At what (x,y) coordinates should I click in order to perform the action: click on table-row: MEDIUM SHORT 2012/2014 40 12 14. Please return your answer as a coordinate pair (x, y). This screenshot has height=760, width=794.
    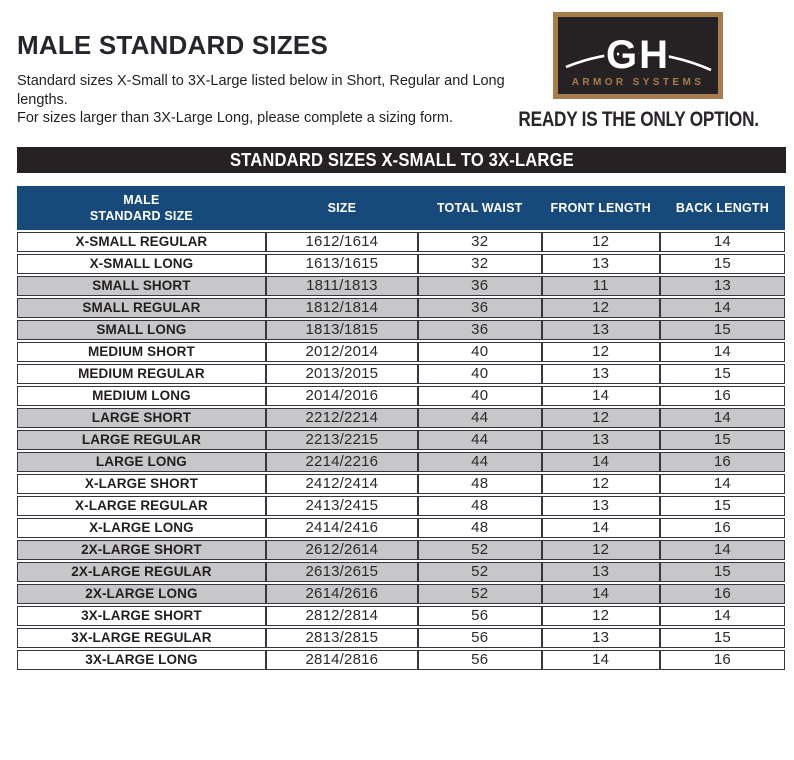
    Looking at the image, I should click on (401, 352).